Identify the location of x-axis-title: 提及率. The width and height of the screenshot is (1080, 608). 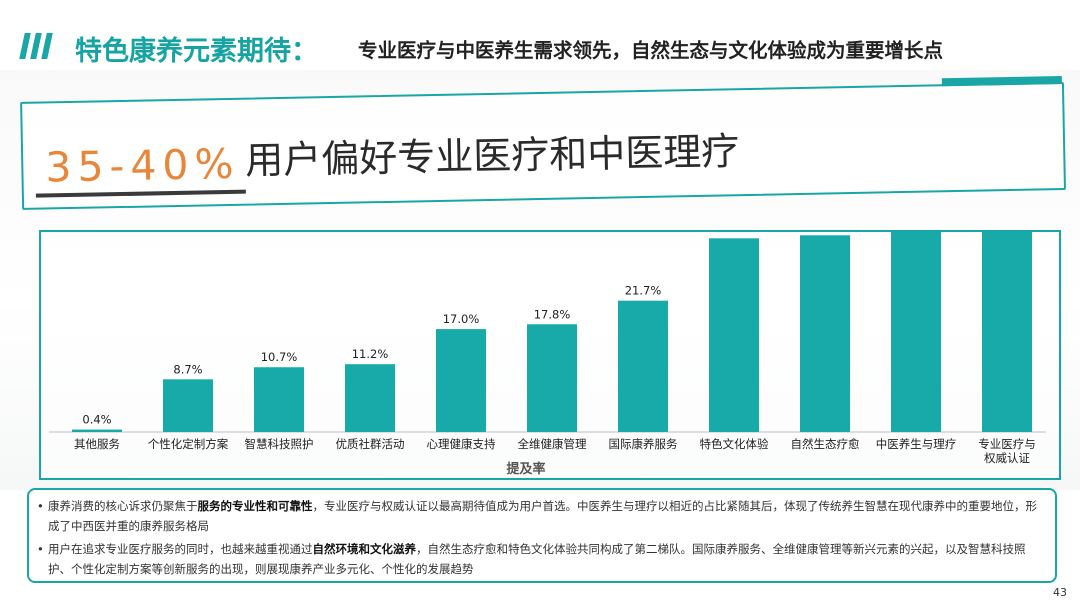
(525, 469).